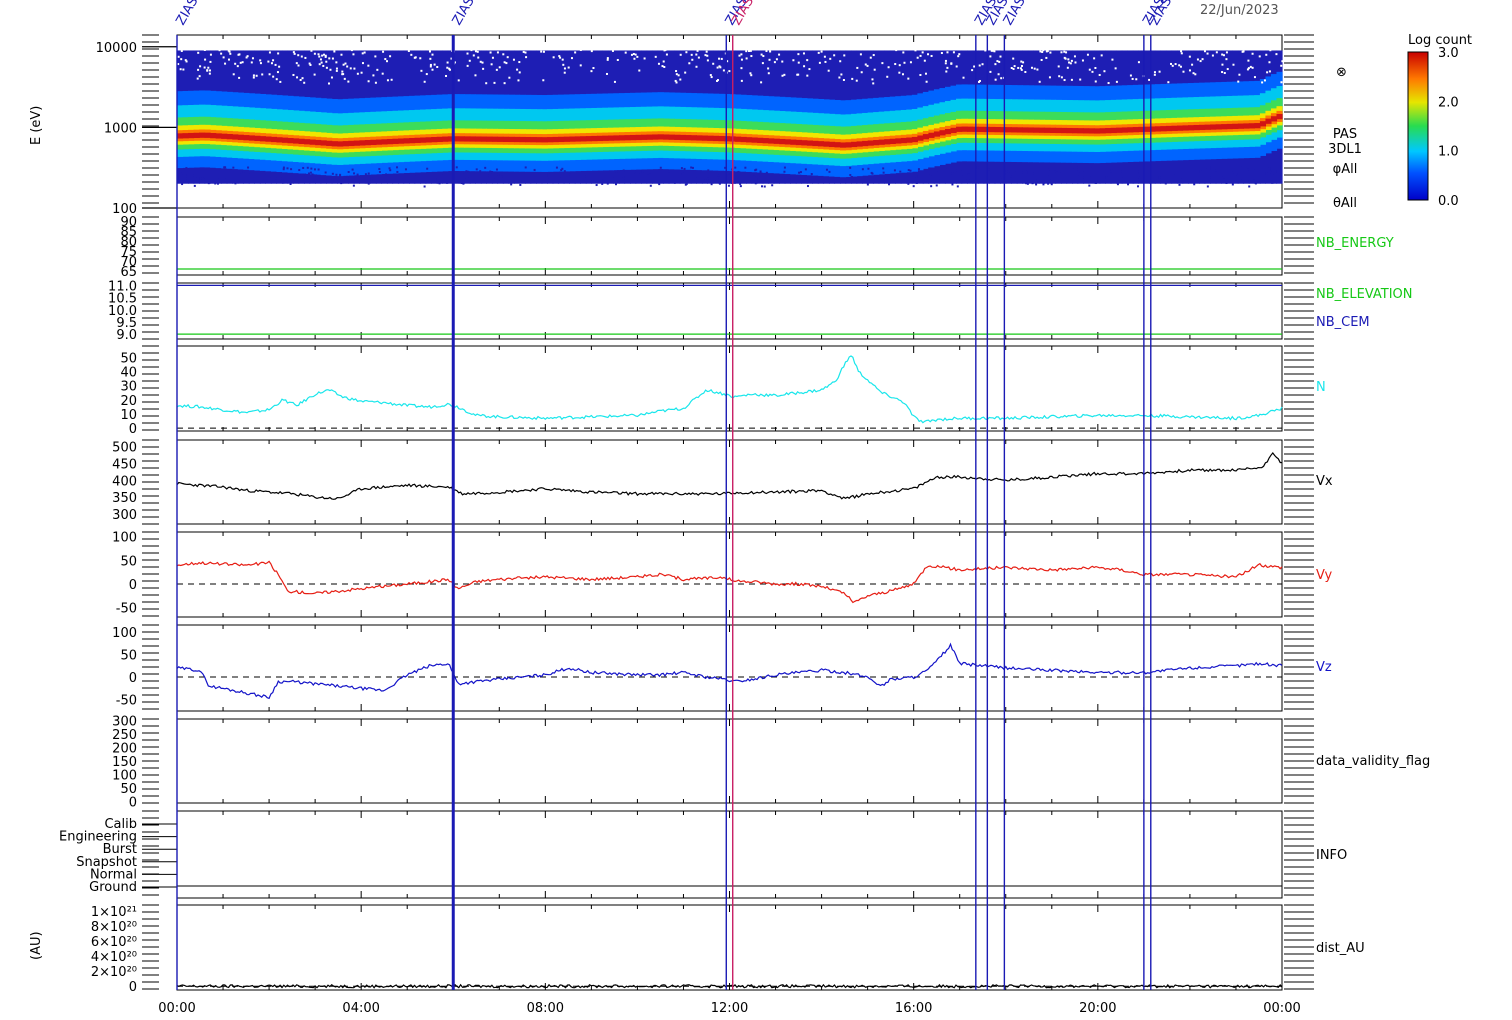  Describe the element at coordinates (36, 125) in the screenshot. I see `spectrogram-ylabel: E (eV)` at that location.